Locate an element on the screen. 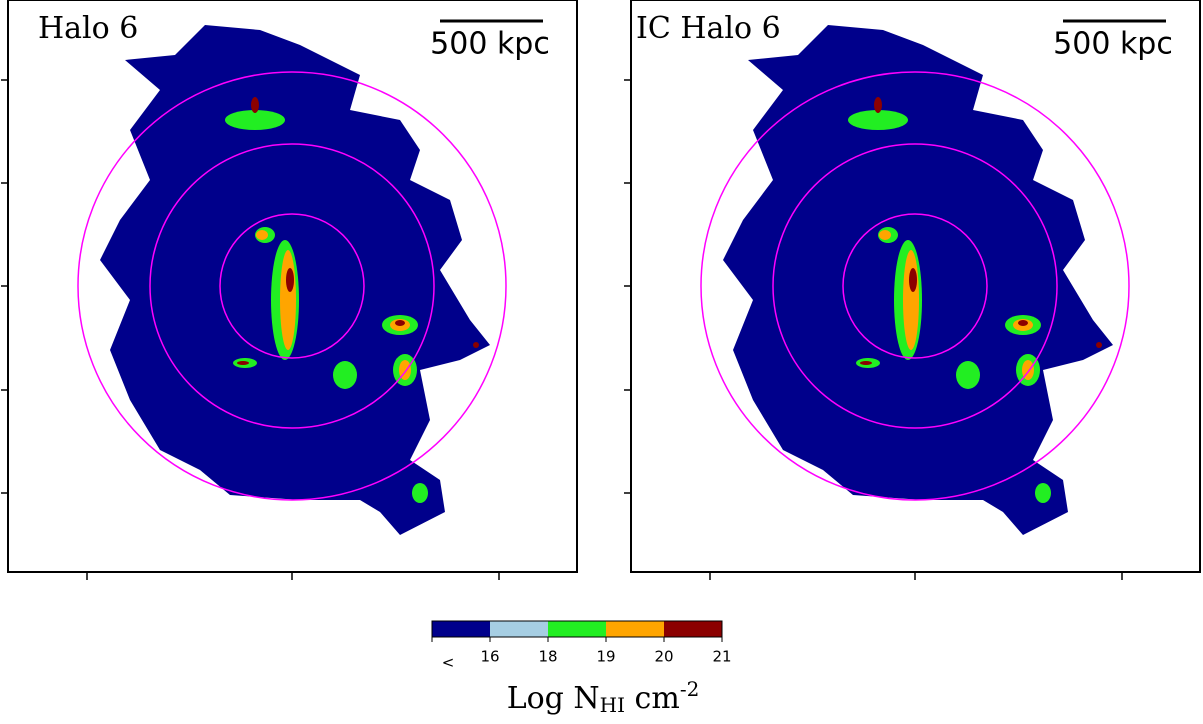 This screenshot has width=1203, height=724. colorbar-tick-label: 20 is located at coordinates (663, 657).